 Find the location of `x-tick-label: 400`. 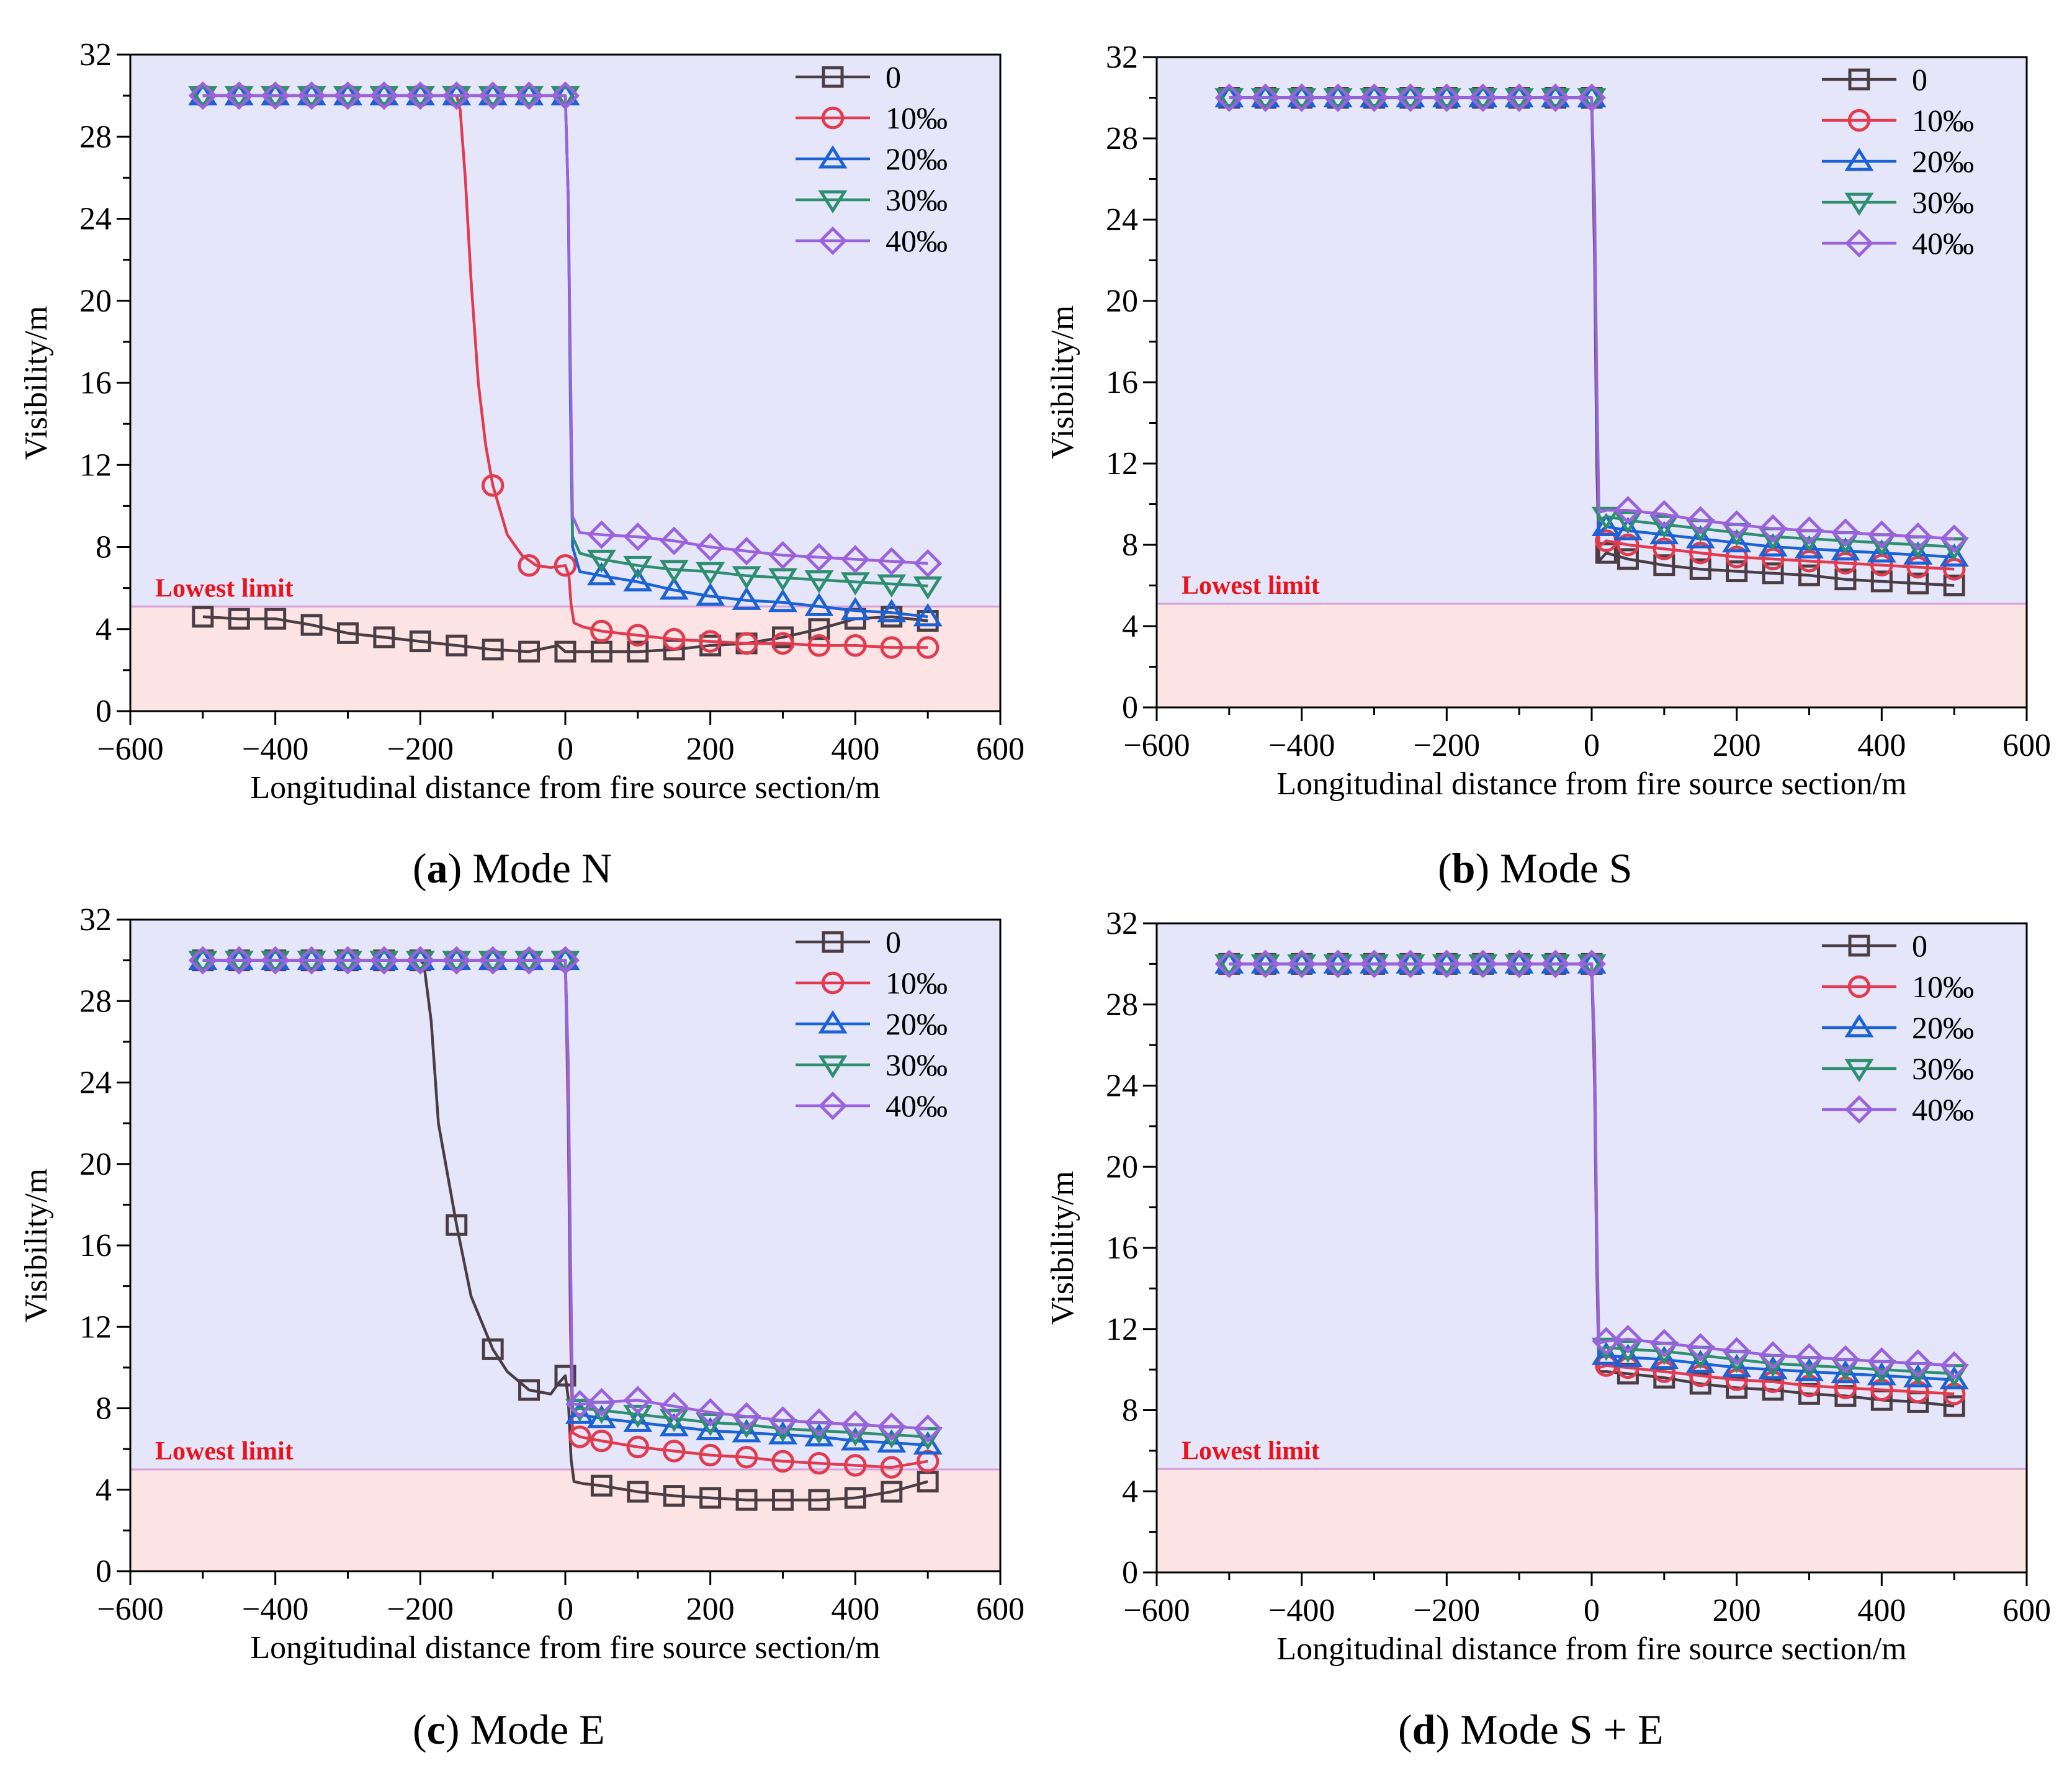

x-tick-label: 400 is located at coordinates (855, 1609).